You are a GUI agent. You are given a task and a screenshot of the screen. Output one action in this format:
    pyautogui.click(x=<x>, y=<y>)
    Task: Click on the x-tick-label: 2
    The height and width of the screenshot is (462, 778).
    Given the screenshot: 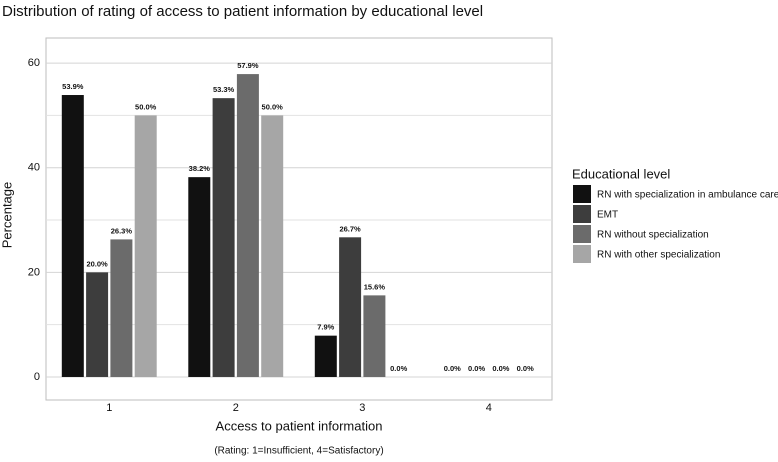 What is the action you would take?
    pyautogui.click(x=236, y=408)
    